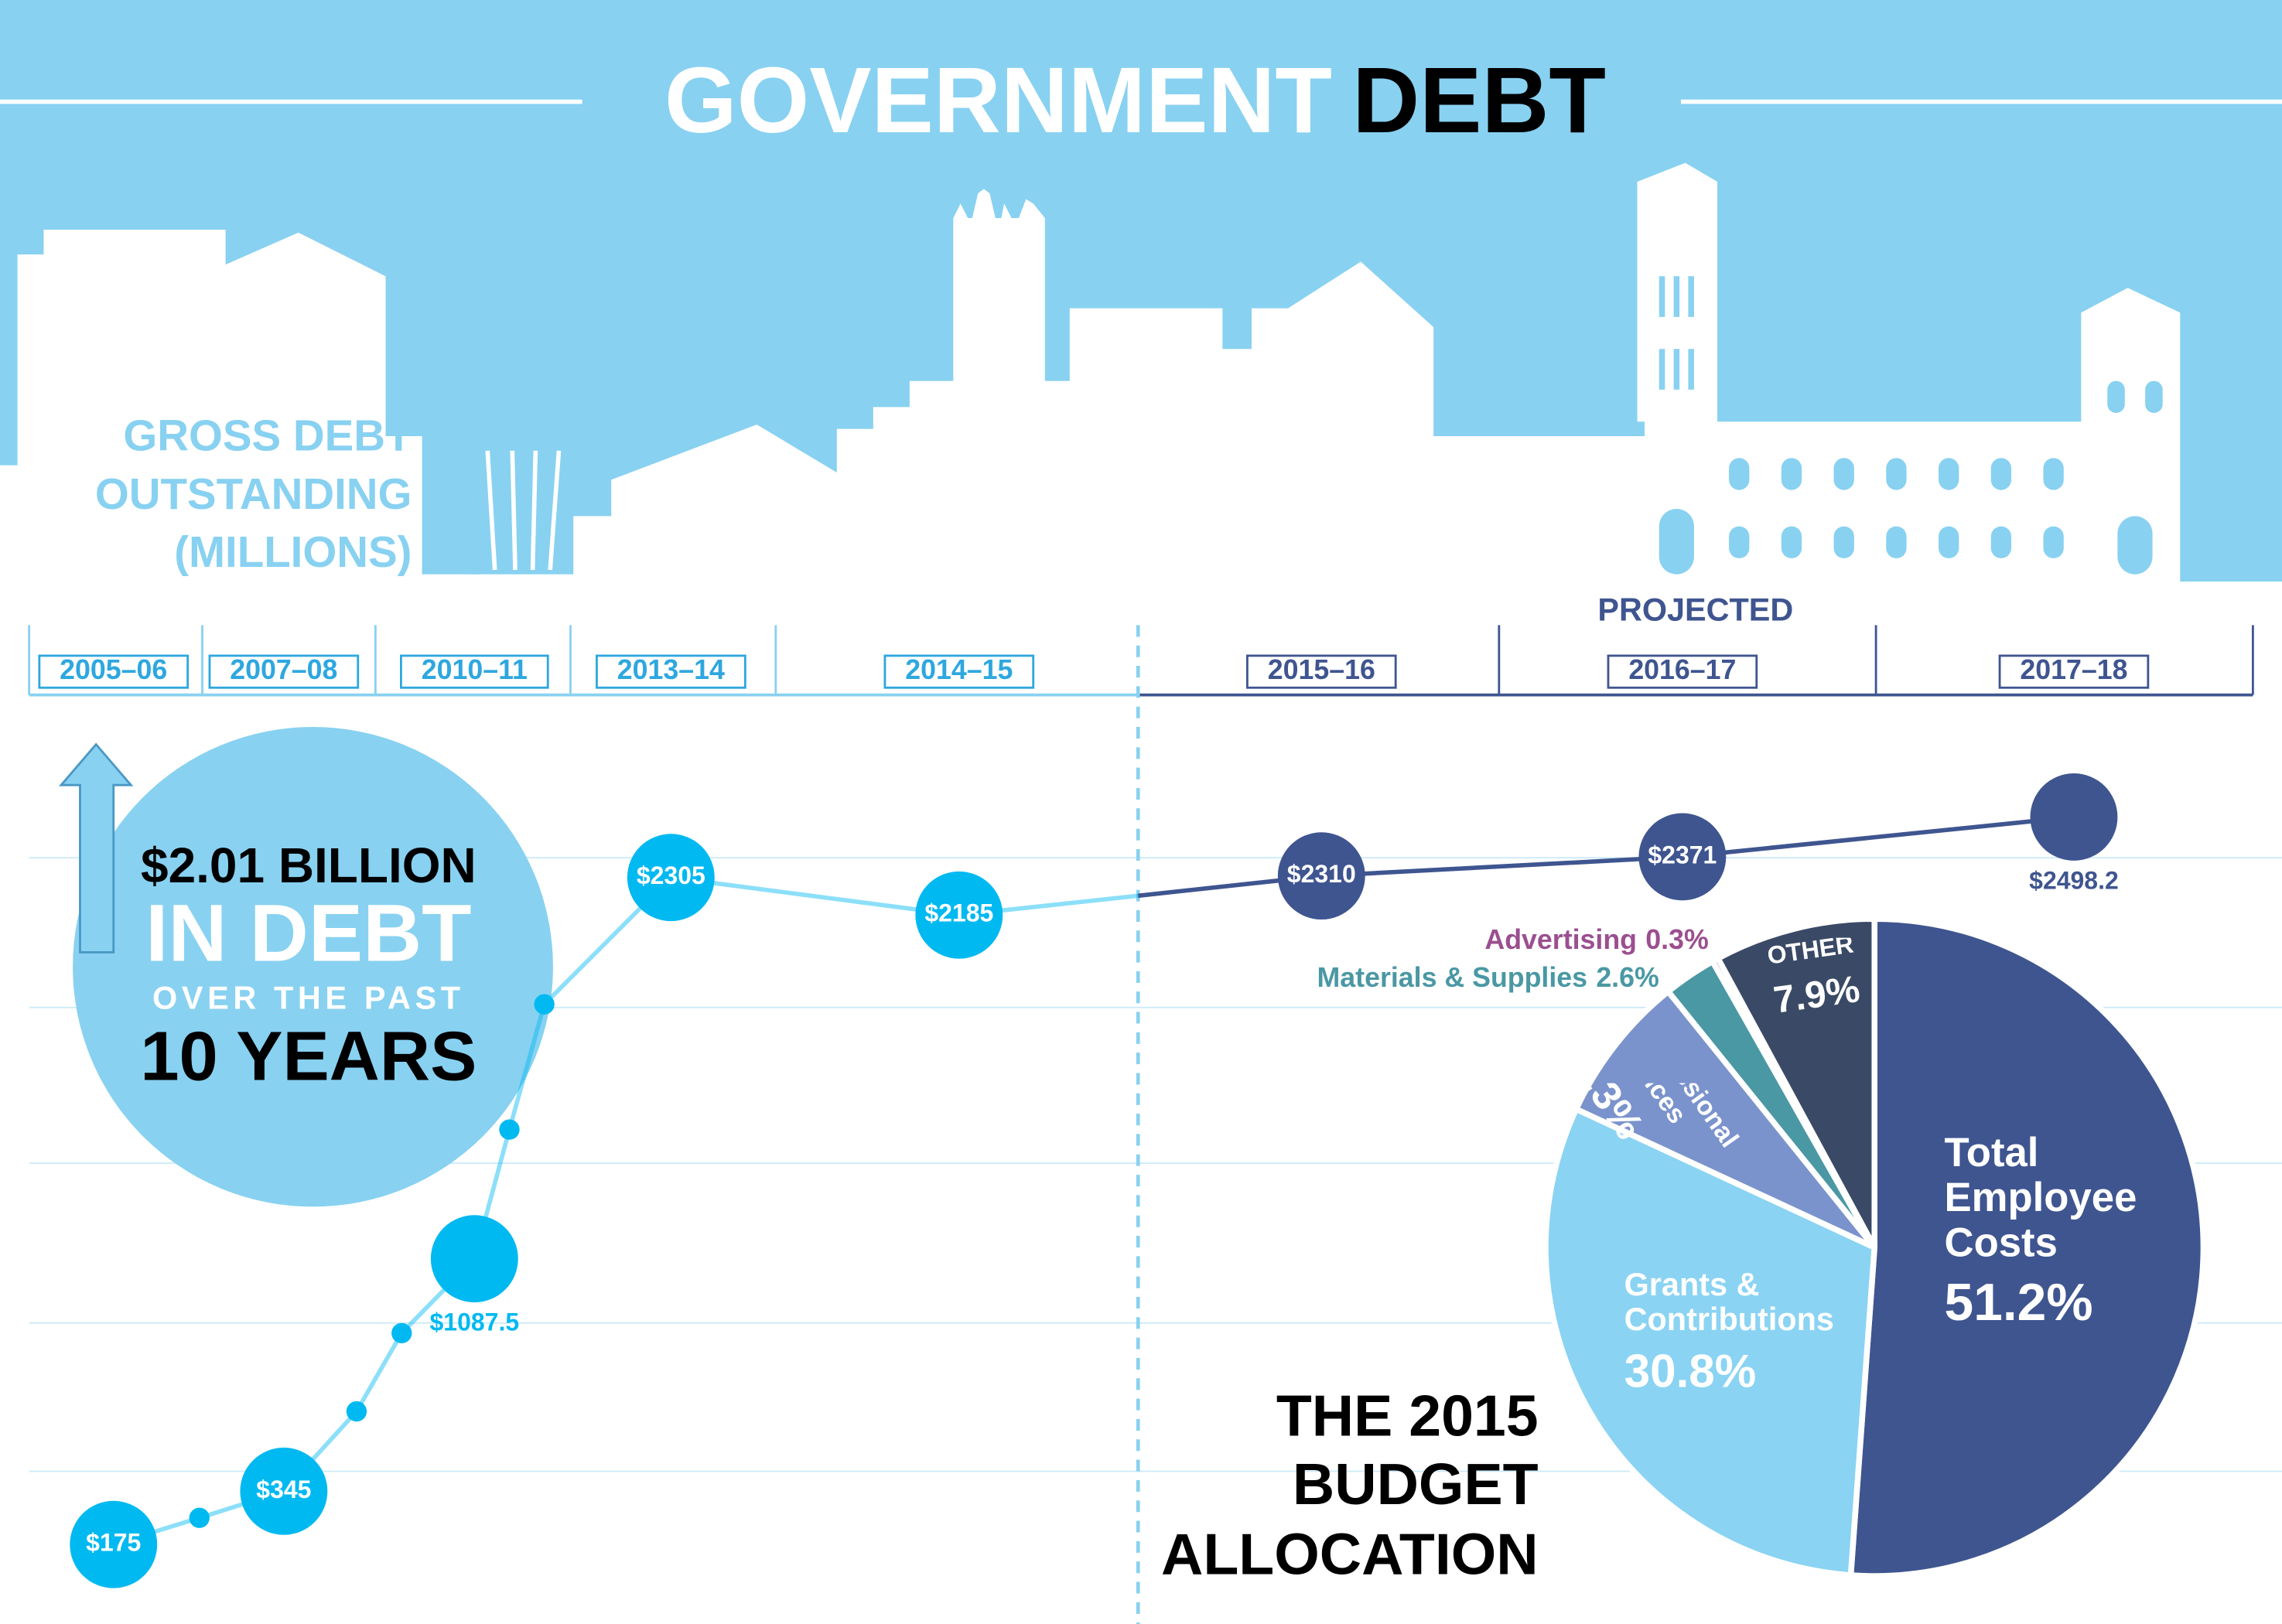 This screenshot has width=2282, height=1624. I want to click on slice-label-box: Total Employee Costs 51.2%, so click(2061, 1231).